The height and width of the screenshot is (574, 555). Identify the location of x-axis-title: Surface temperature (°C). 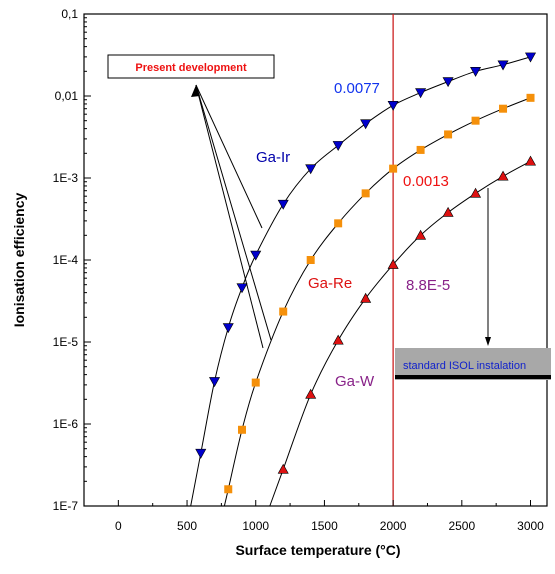
(317, 550).